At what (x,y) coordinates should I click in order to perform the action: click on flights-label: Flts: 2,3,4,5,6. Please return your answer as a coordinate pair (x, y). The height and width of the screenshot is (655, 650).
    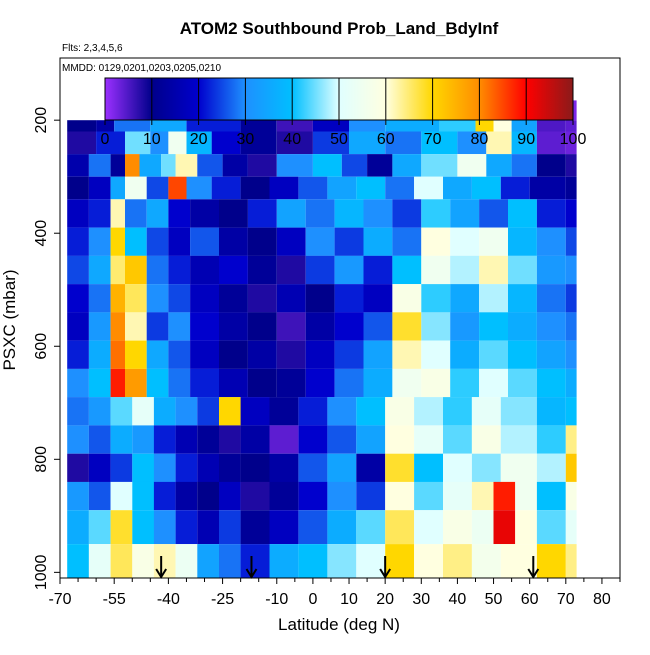
    Looking at the image, I should click on (92, 48).